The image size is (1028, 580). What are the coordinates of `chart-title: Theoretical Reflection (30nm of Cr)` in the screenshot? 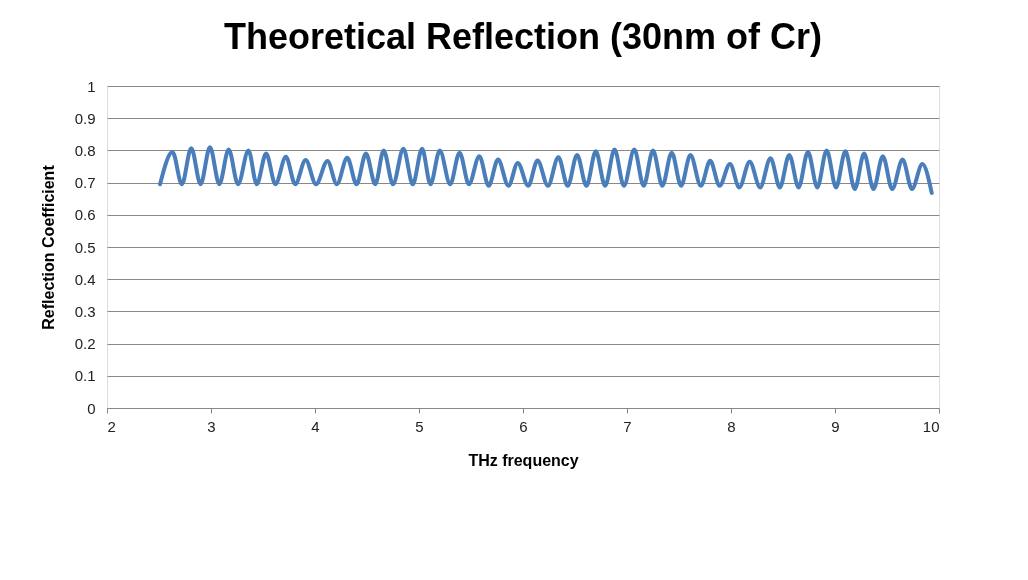 It's located at (523, 36).